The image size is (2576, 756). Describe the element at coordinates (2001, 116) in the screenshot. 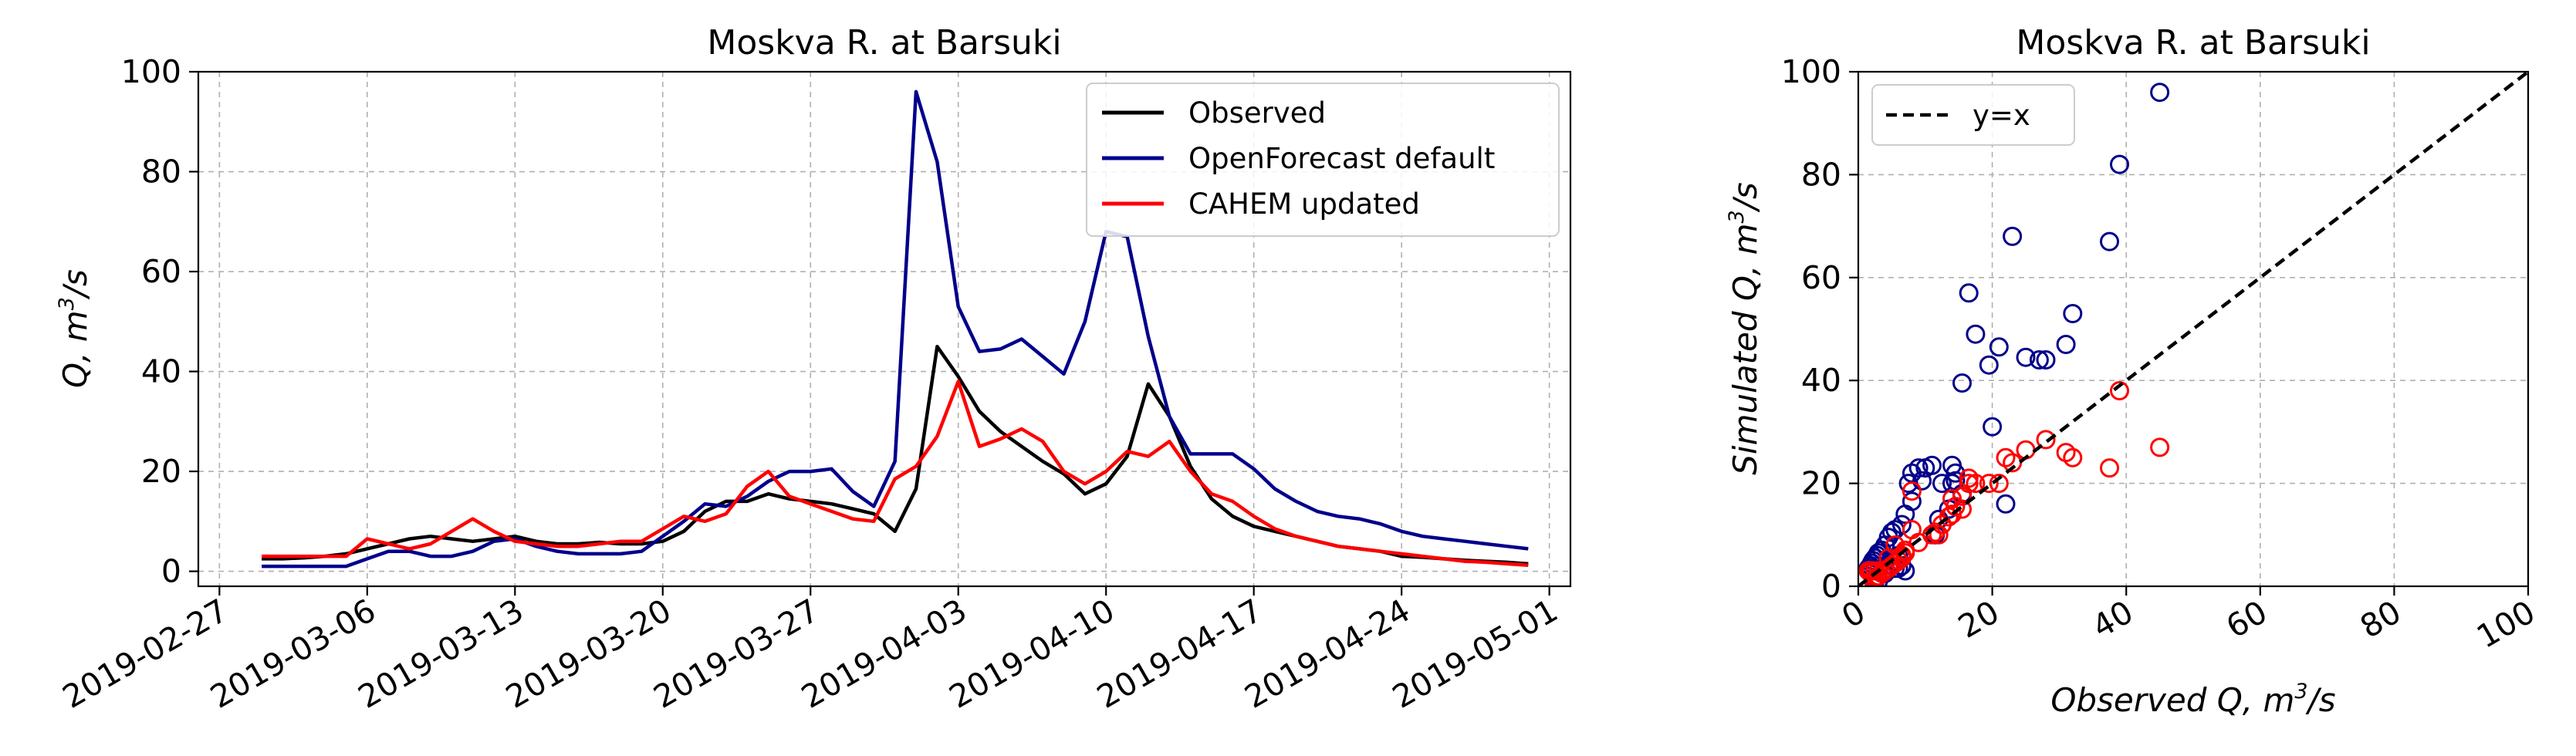

I see `legend-label-y-equals-x: y=x` at that location.